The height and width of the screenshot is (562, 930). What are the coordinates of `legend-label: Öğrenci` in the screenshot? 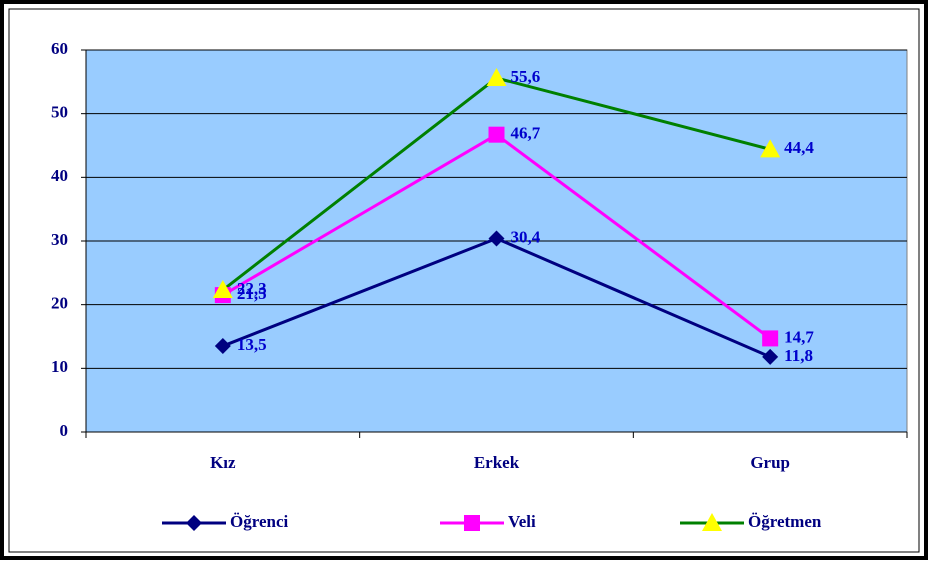 It's located at (259, 521).